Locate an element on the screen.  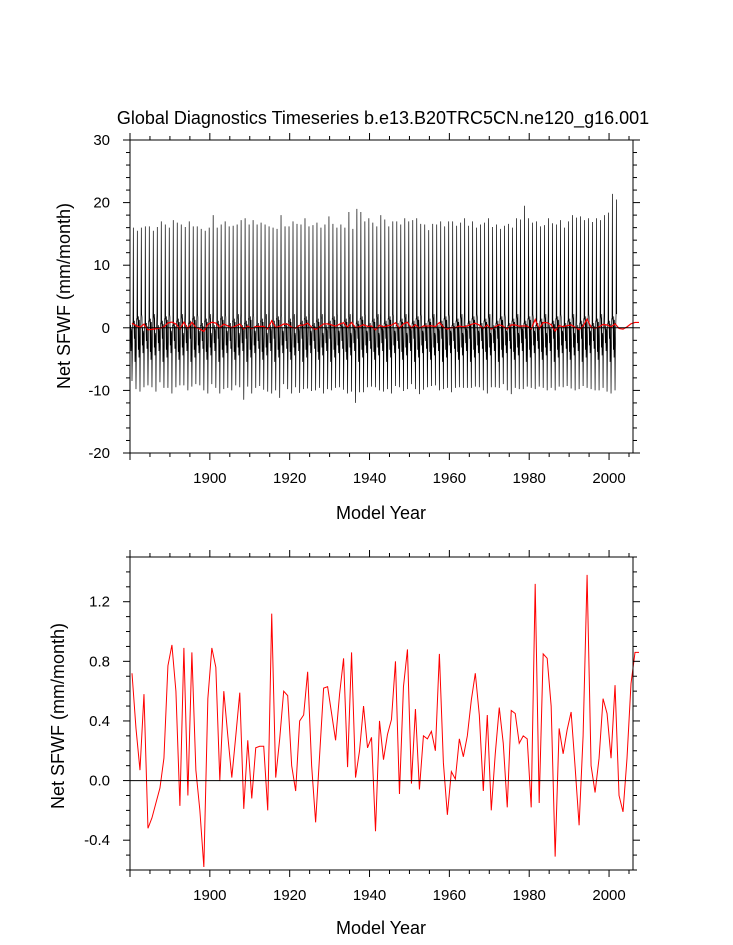
top-y-tick-label: 20 is located at coordinates (101, 203).